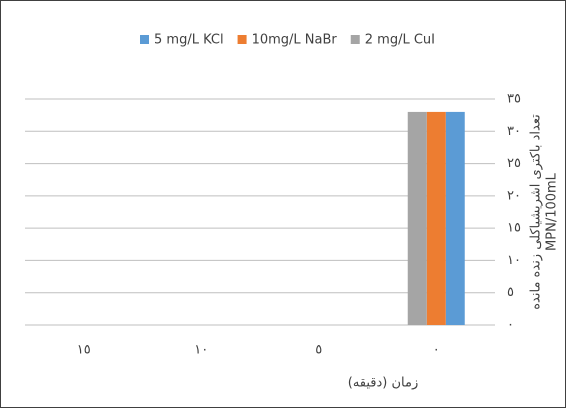 This screenshot has width=566, height=408. What do you see at coordinates (514, 228) in the screenshot?
I see `y-tick-label: ١٥` at bounding box center [514, 228].